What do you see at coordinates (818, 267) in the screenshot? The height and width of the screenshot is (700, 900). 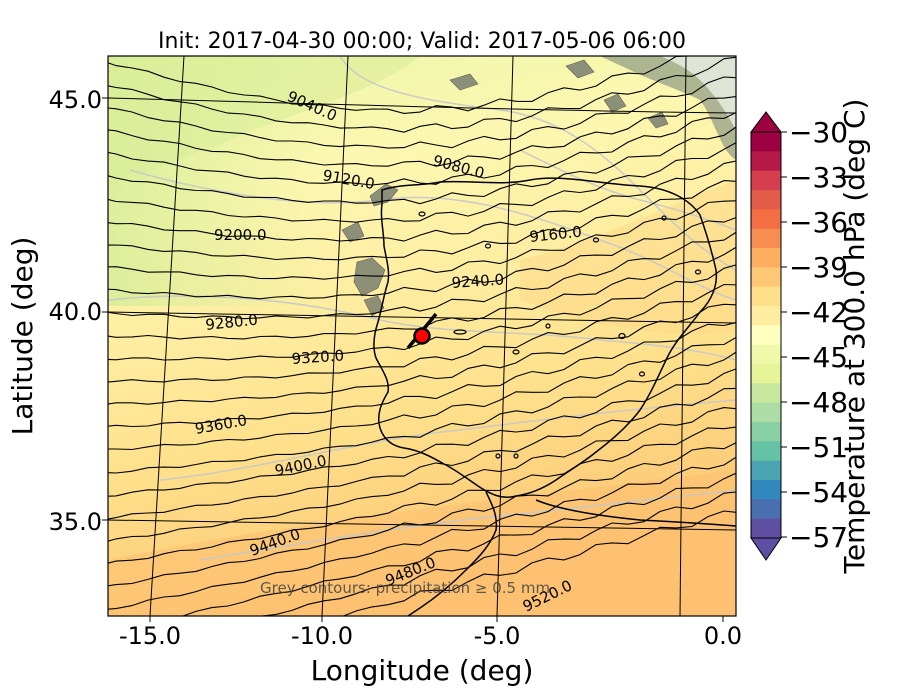 I see `colorbar-tick-label: −39` at bounding box center [818, 267].